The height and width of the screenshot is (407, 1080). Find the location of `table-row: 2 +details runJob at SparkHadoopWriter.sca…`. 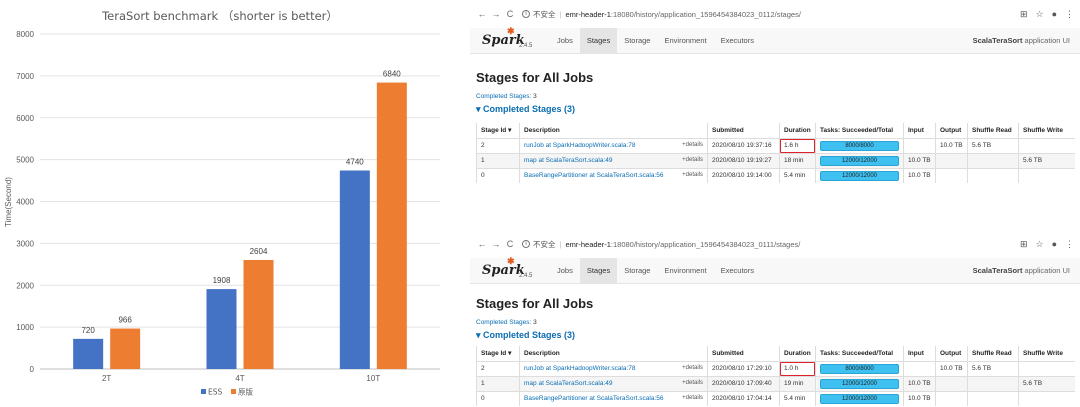

table-row: 2 +details runJob at SparkHadoopWriter.sca… is located at coordinates (775, 368).